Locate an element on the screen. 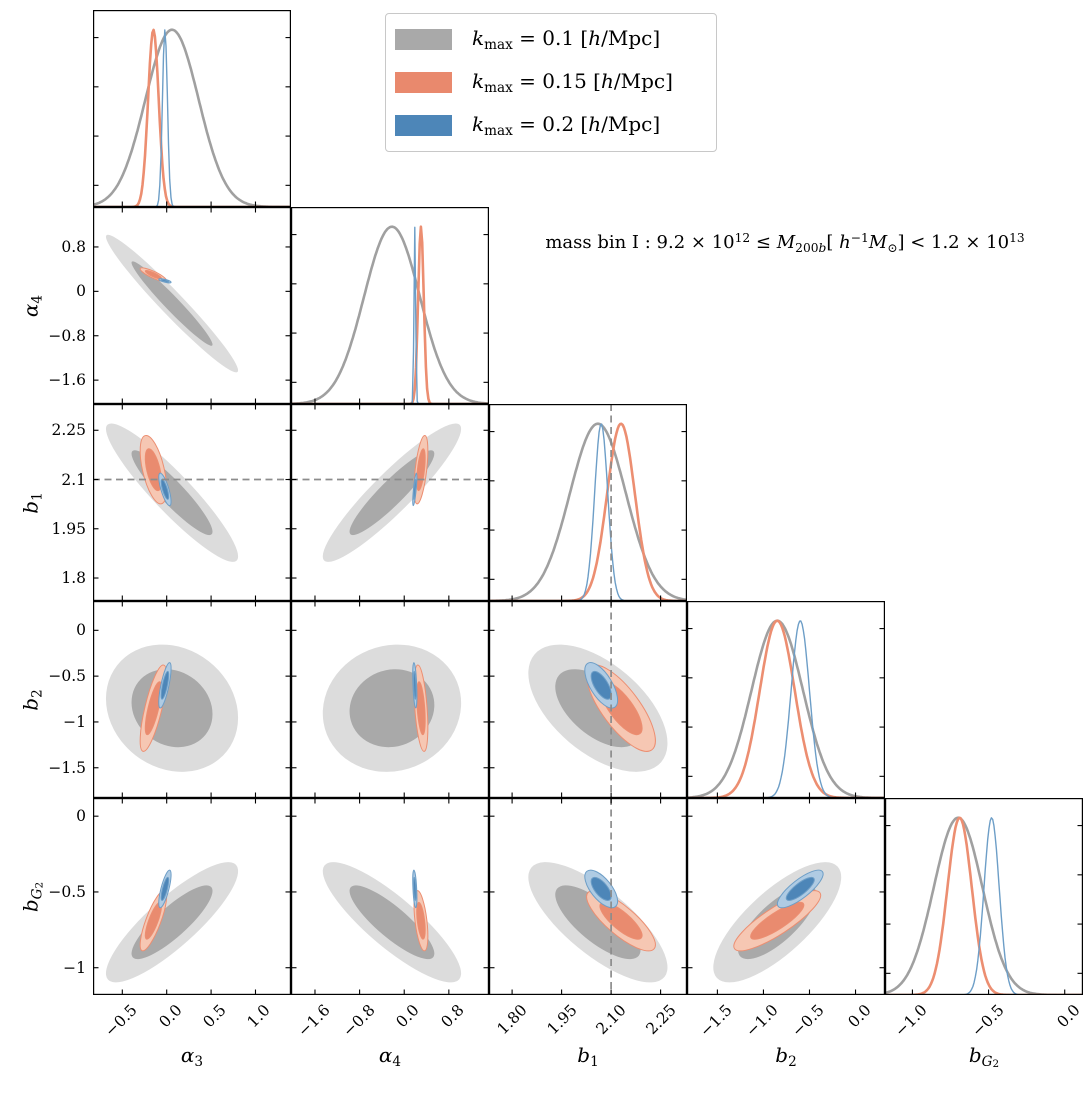 The image size is (1091, 1093). legend-label-kmax-0.15: kmax = 0.15 [h/Mpc] is located at coordinates (572, 82).